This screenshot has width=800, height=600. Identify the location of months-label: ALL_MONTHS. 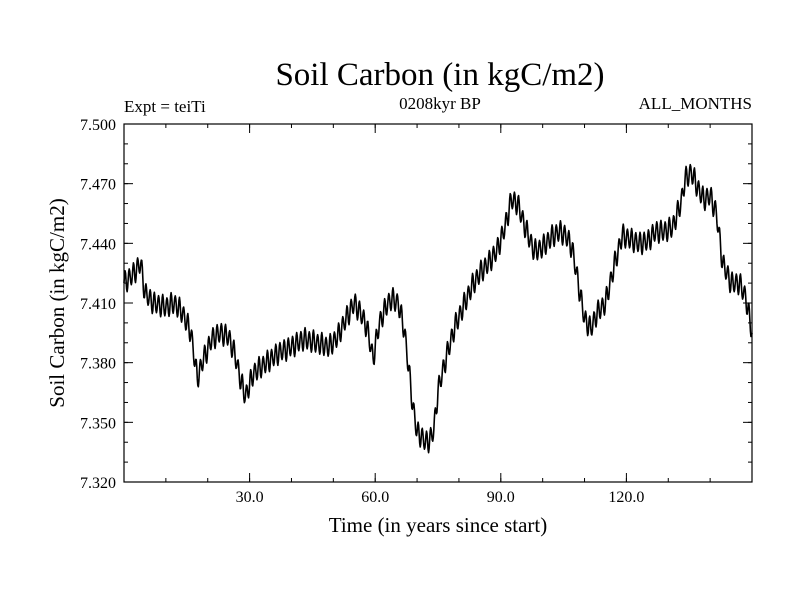
(695, 103).